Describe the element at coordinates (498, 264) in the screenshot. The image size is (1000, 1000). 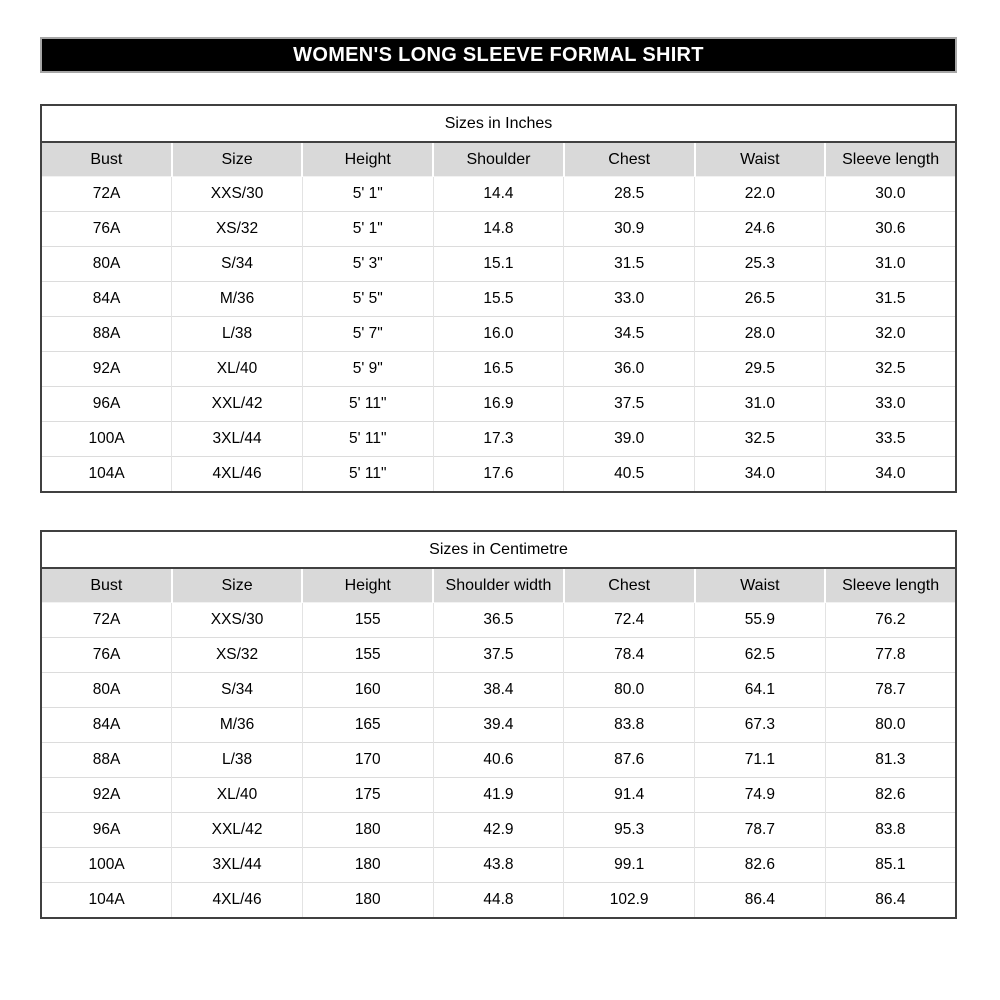
I see `table-cell: 15.1` at that location.